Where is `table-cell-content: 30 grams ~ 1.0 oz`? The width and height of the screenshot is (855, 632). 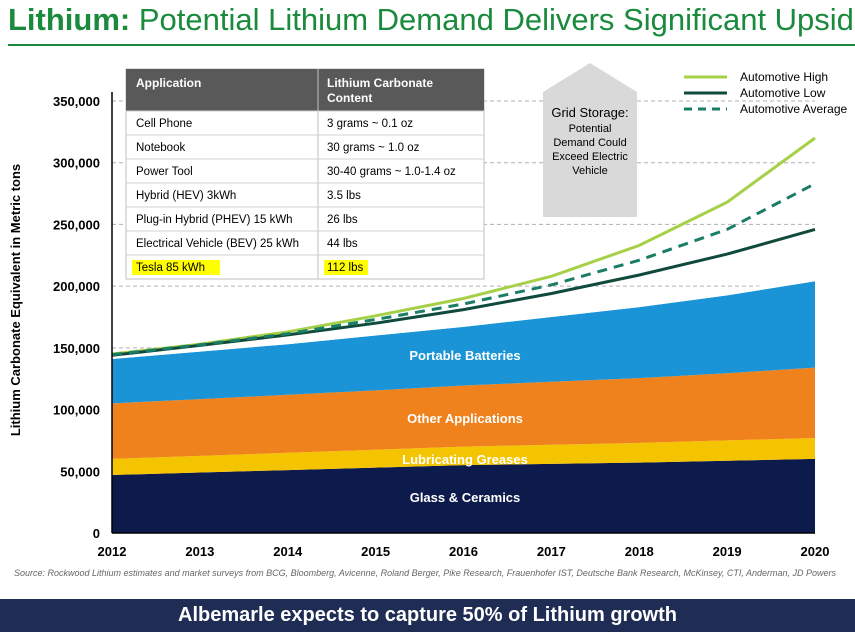 table-cell-content: 30 grams ~ 1.0 oz is located at coordinates (373, 148).